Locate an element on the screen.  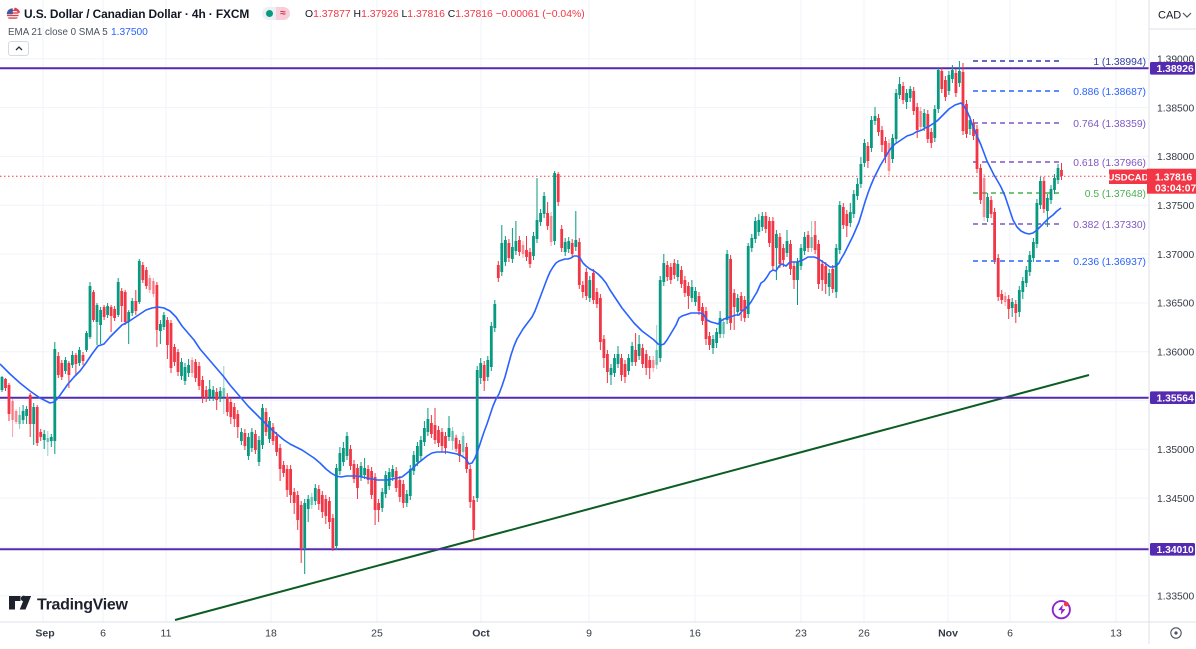
svg-text: 1.37500 is located at coordinates (1175, 206).